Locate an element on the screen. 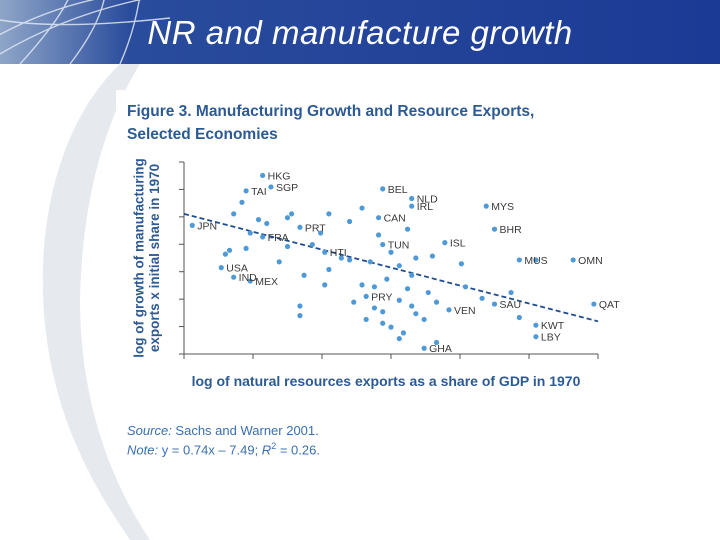 The width and height of the screenshot is (720, 540). point-label-tai: TAI is located at coordinates (259, 192).